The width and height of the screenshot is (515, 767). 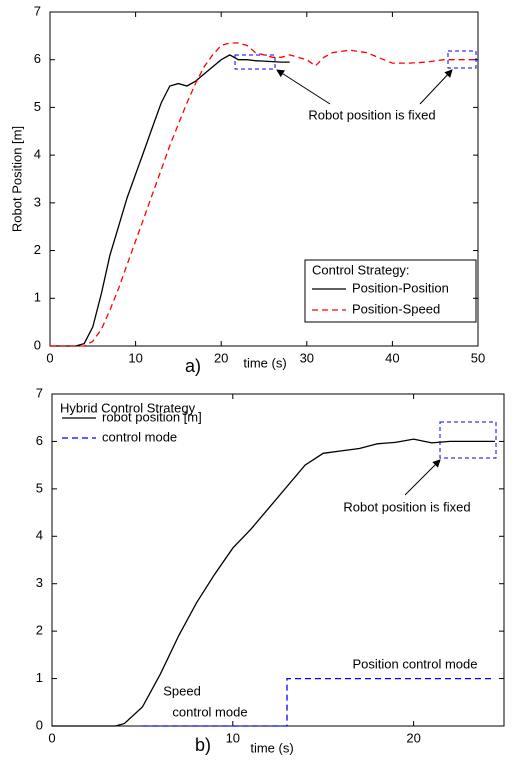 I want to click on annotation: Speed, so click(x=182, y=690).